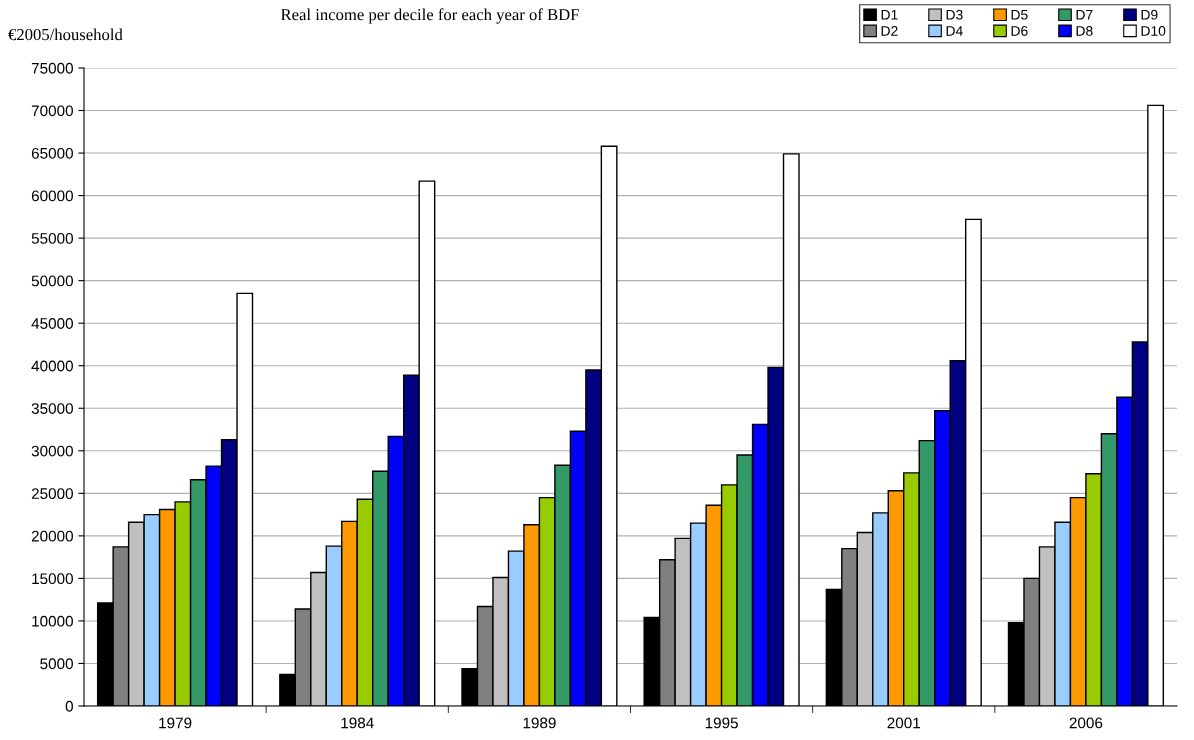  I want to click on y-tick-label: 25000, so click(52, 494).